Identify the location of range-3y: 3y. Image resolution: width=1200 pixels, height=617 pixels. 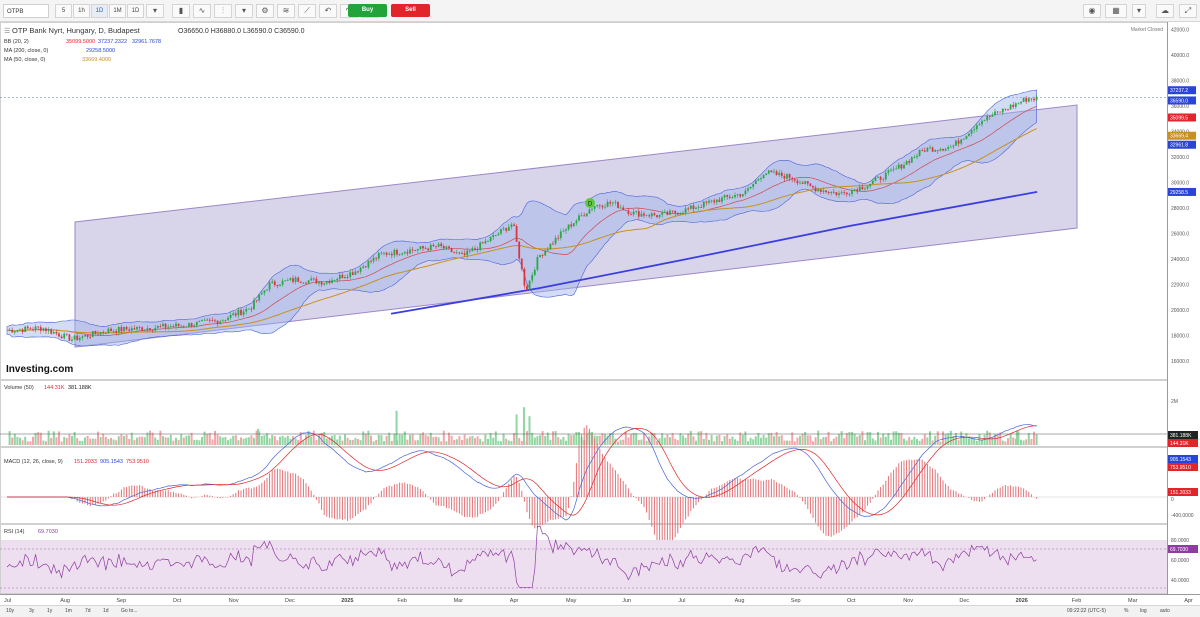
(32, 611).